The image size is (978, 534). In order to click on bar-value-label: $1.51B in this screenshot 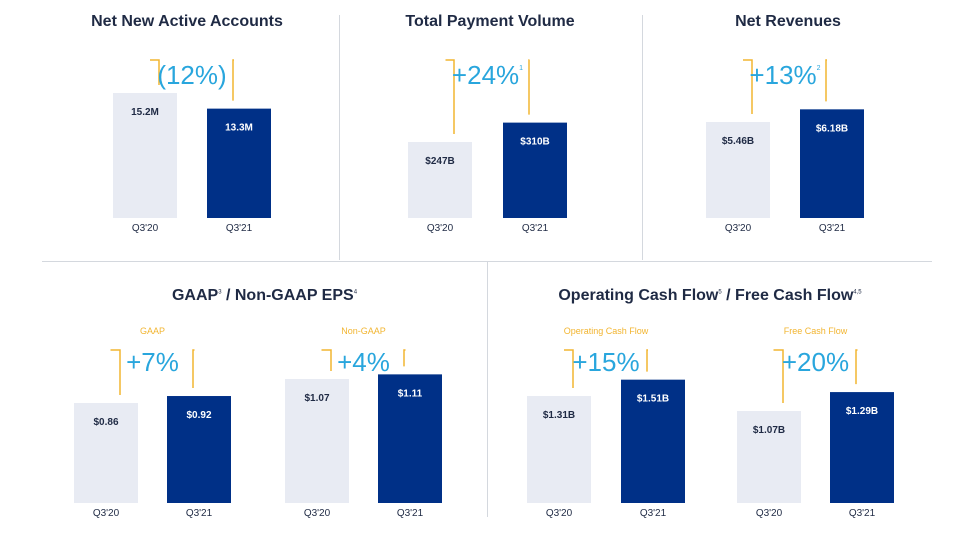, I will do `click(653, 399)`.